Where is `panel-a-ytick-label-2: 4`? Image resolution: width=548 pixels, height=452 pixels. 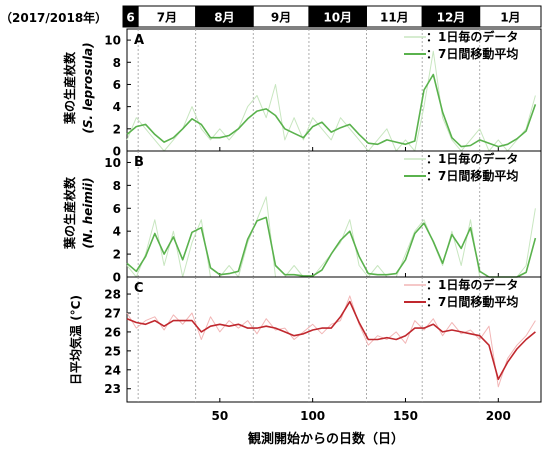
panel-a-ytick-label-2: 4 is located at coordinates (117, 107).